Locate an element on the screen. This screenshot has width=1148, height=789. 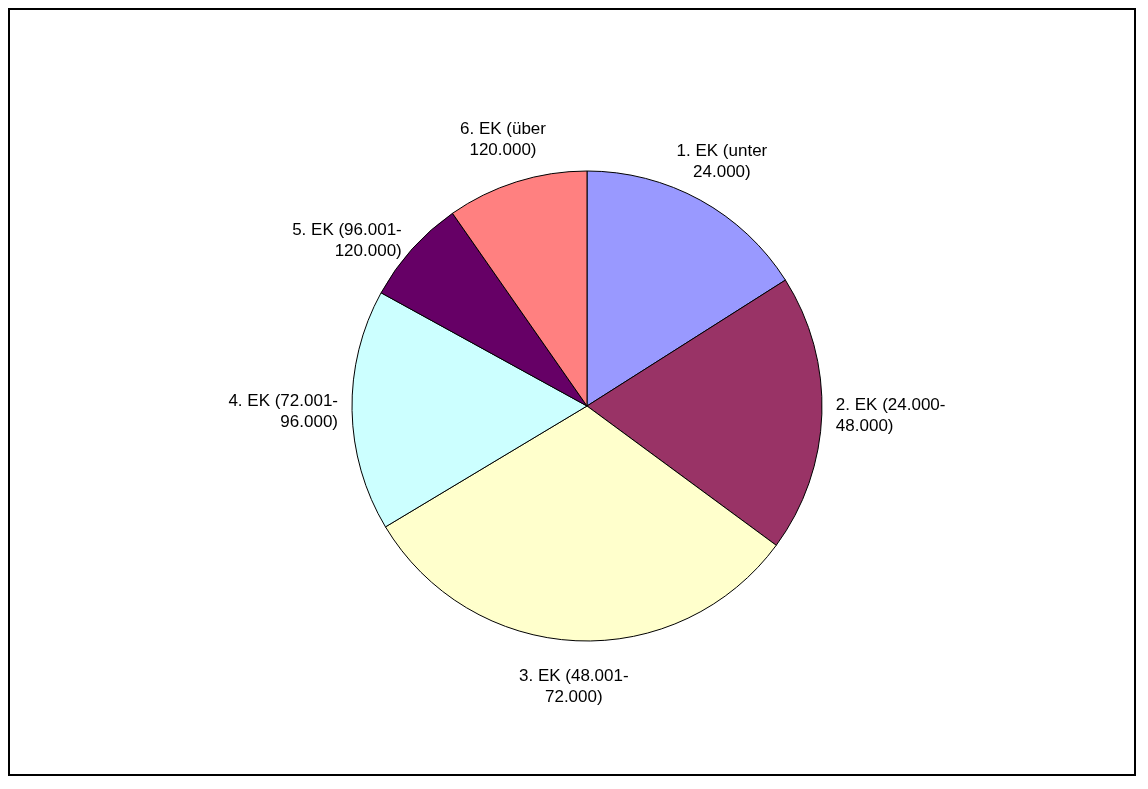
slice-label: 4. EK (72.001-96.000) is located at coordinates (283, 410).